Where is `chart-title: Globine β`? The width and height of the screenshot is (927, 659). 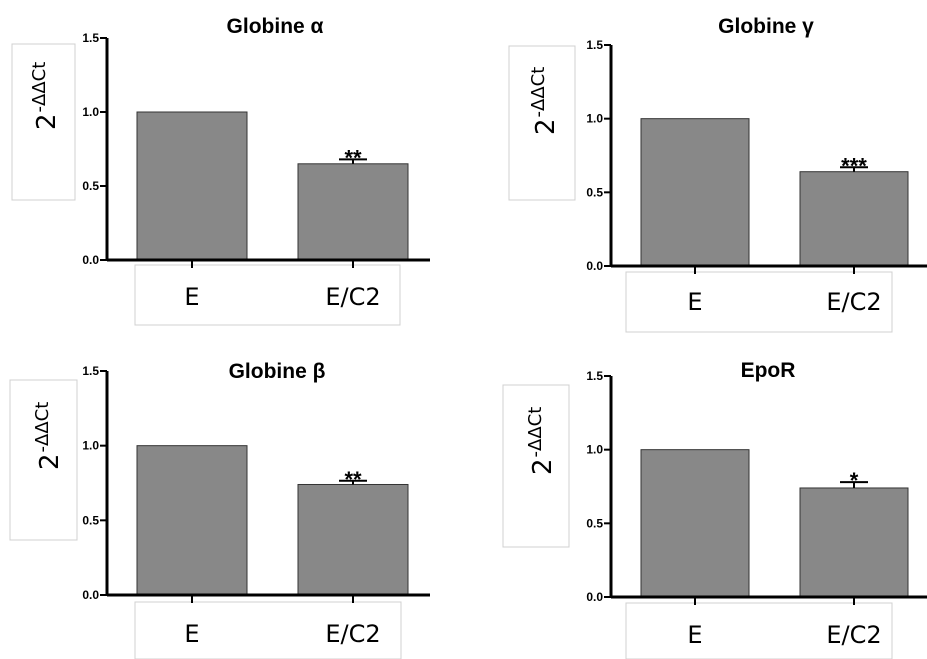 chart-title: Globine β is located at coordinates (277, 371).